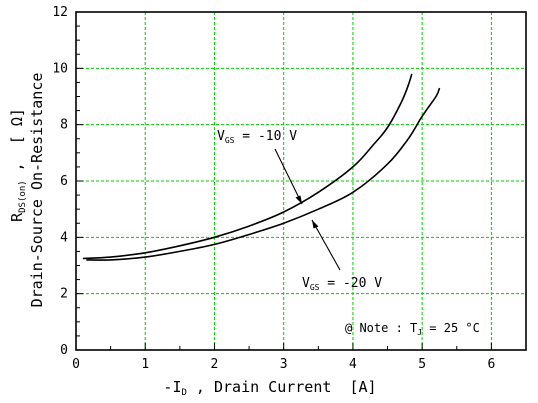 This screenshot has height=403, width=538. Describe the element at coordinates (145, 364) in the screenshot. I see `x-tick-label: 1` at that location.